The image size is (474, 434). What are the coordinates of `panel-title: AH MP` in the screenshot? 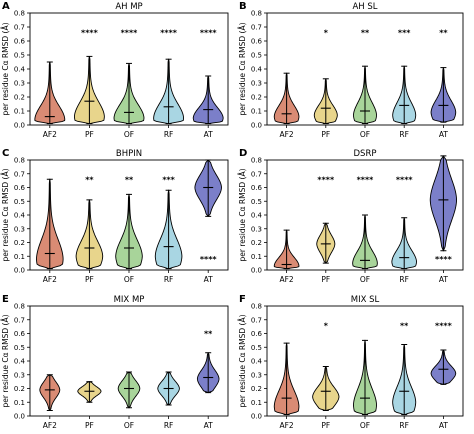 It's located at (128, 7).